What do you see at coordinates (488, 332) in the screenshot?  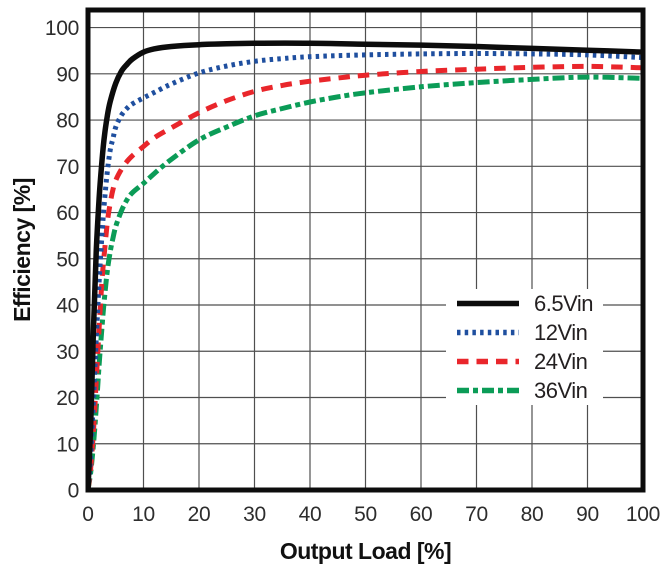 I see `legend-swatch-12vin-dotted-line` at bounding box center [488, 332].